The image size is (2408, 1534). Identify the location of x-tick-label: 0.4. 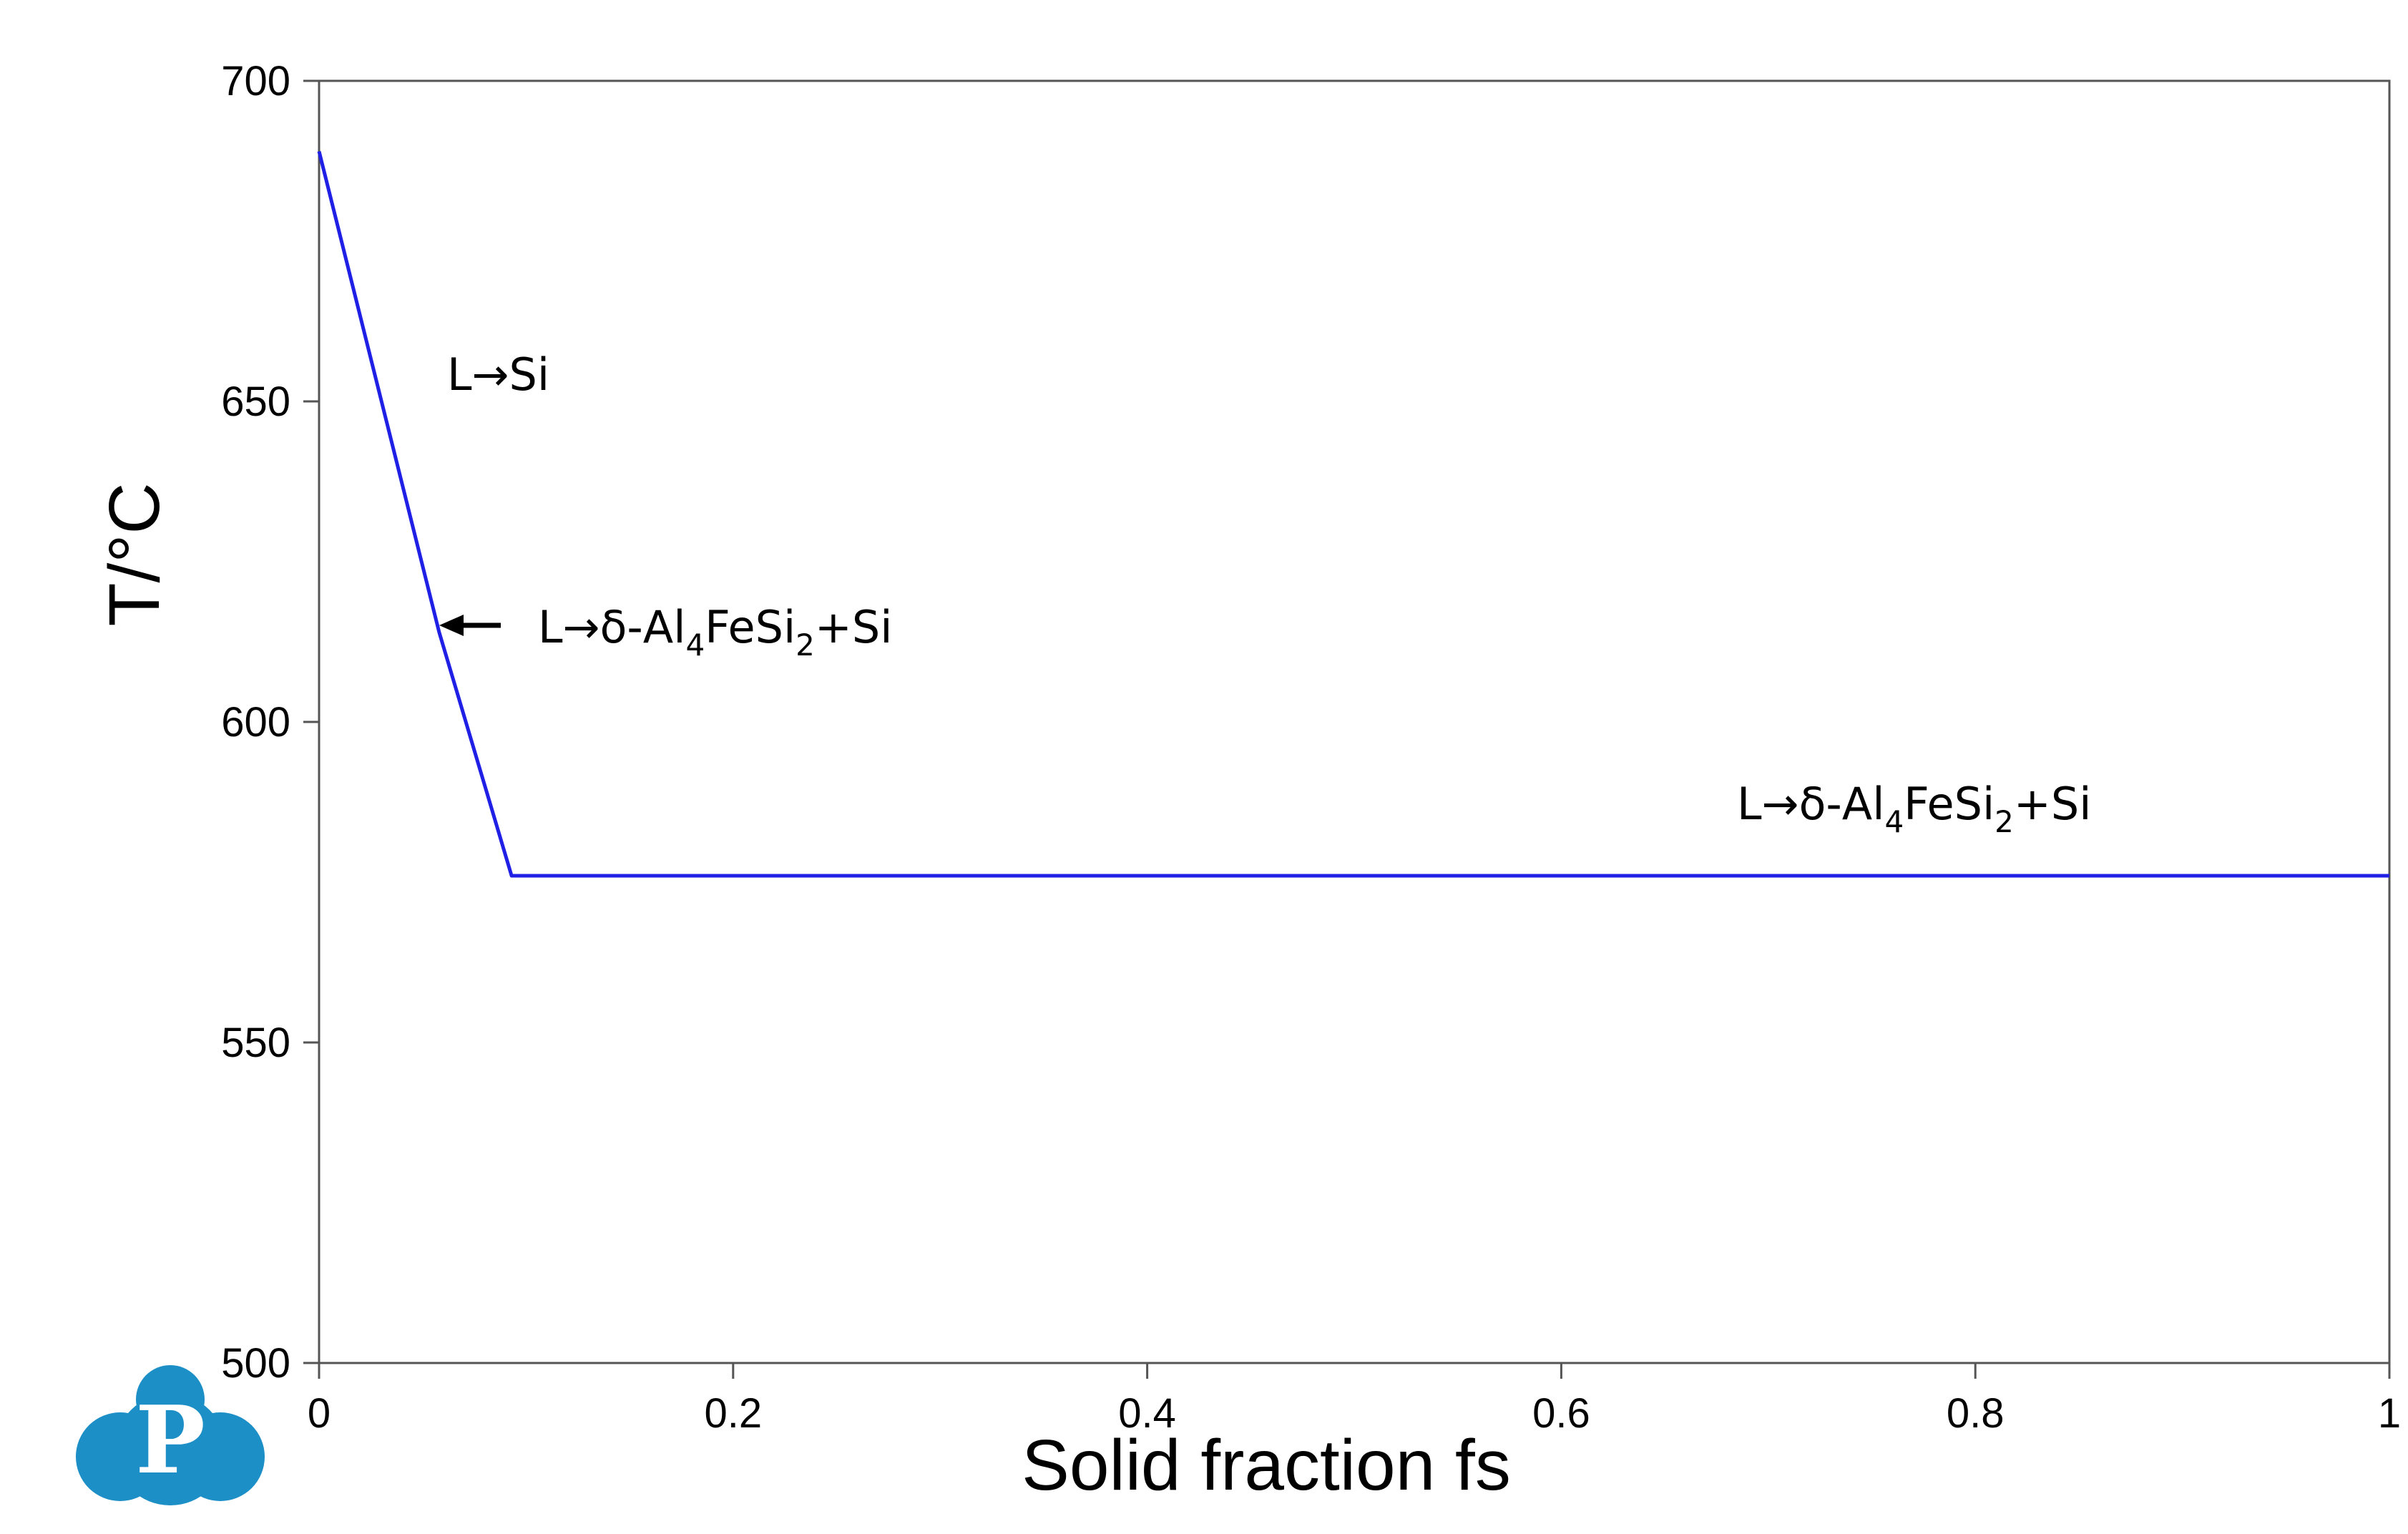
(1147, 1413).